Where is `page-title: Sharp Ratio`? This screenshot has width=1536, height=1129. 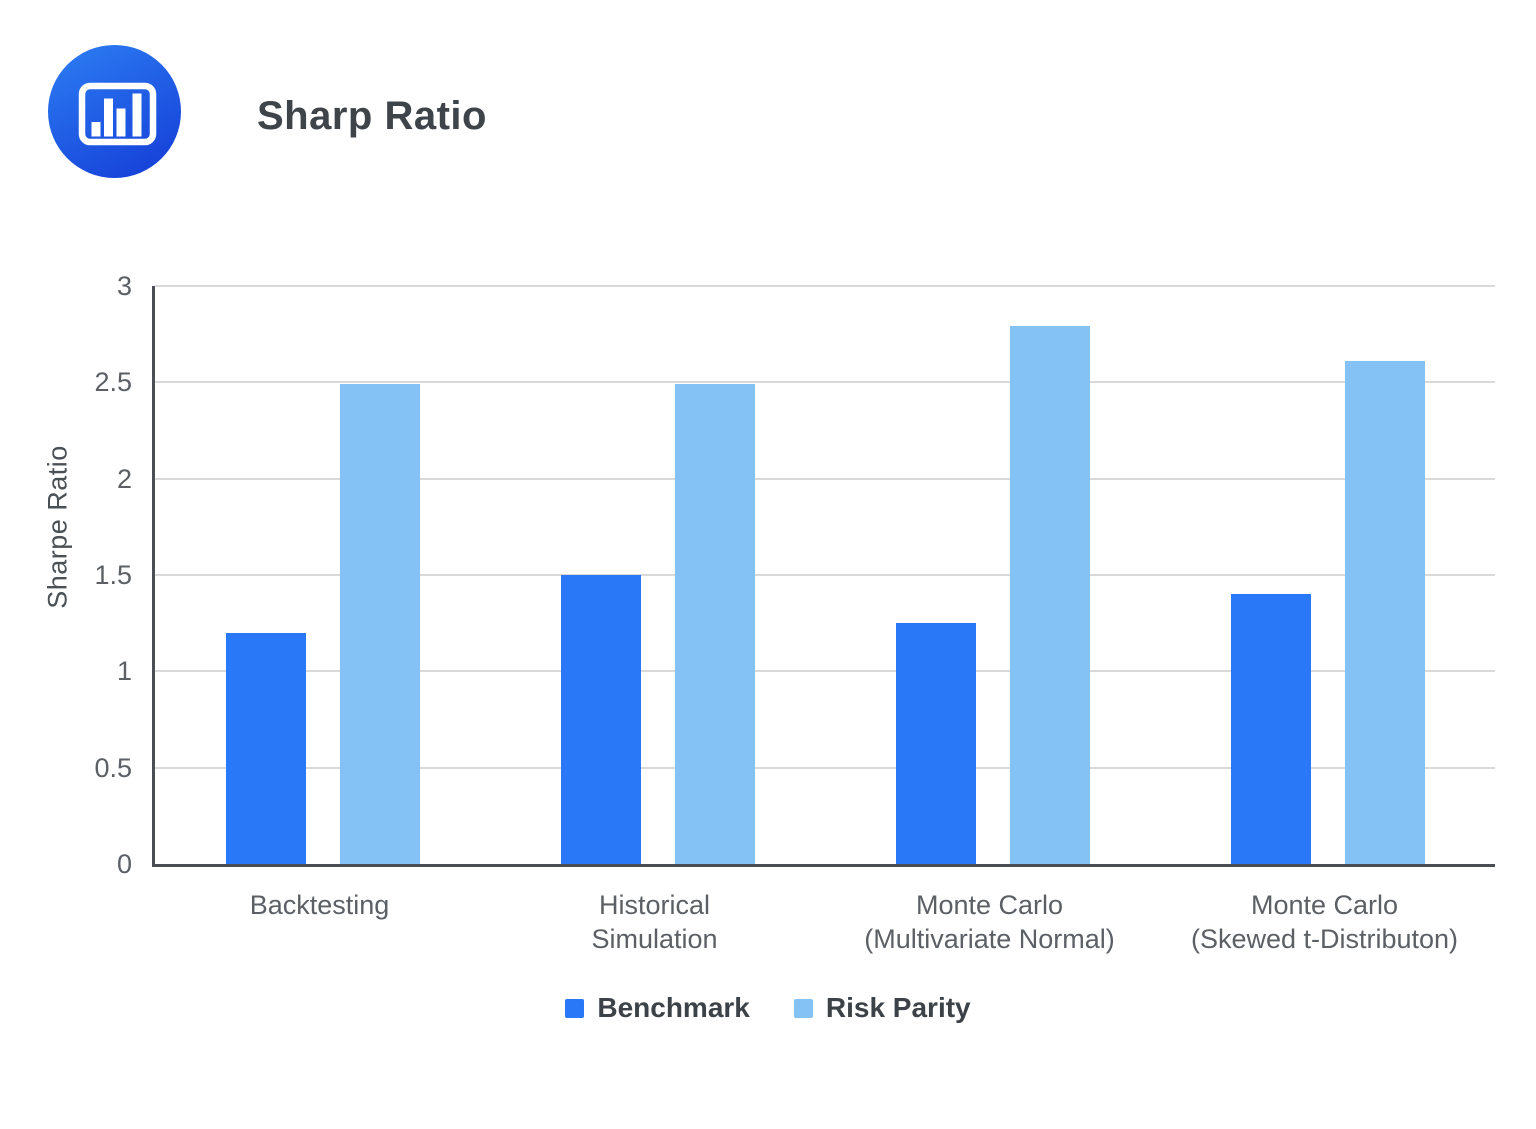 page-title: Sharp Ratio is located at coordinates (372, 116).